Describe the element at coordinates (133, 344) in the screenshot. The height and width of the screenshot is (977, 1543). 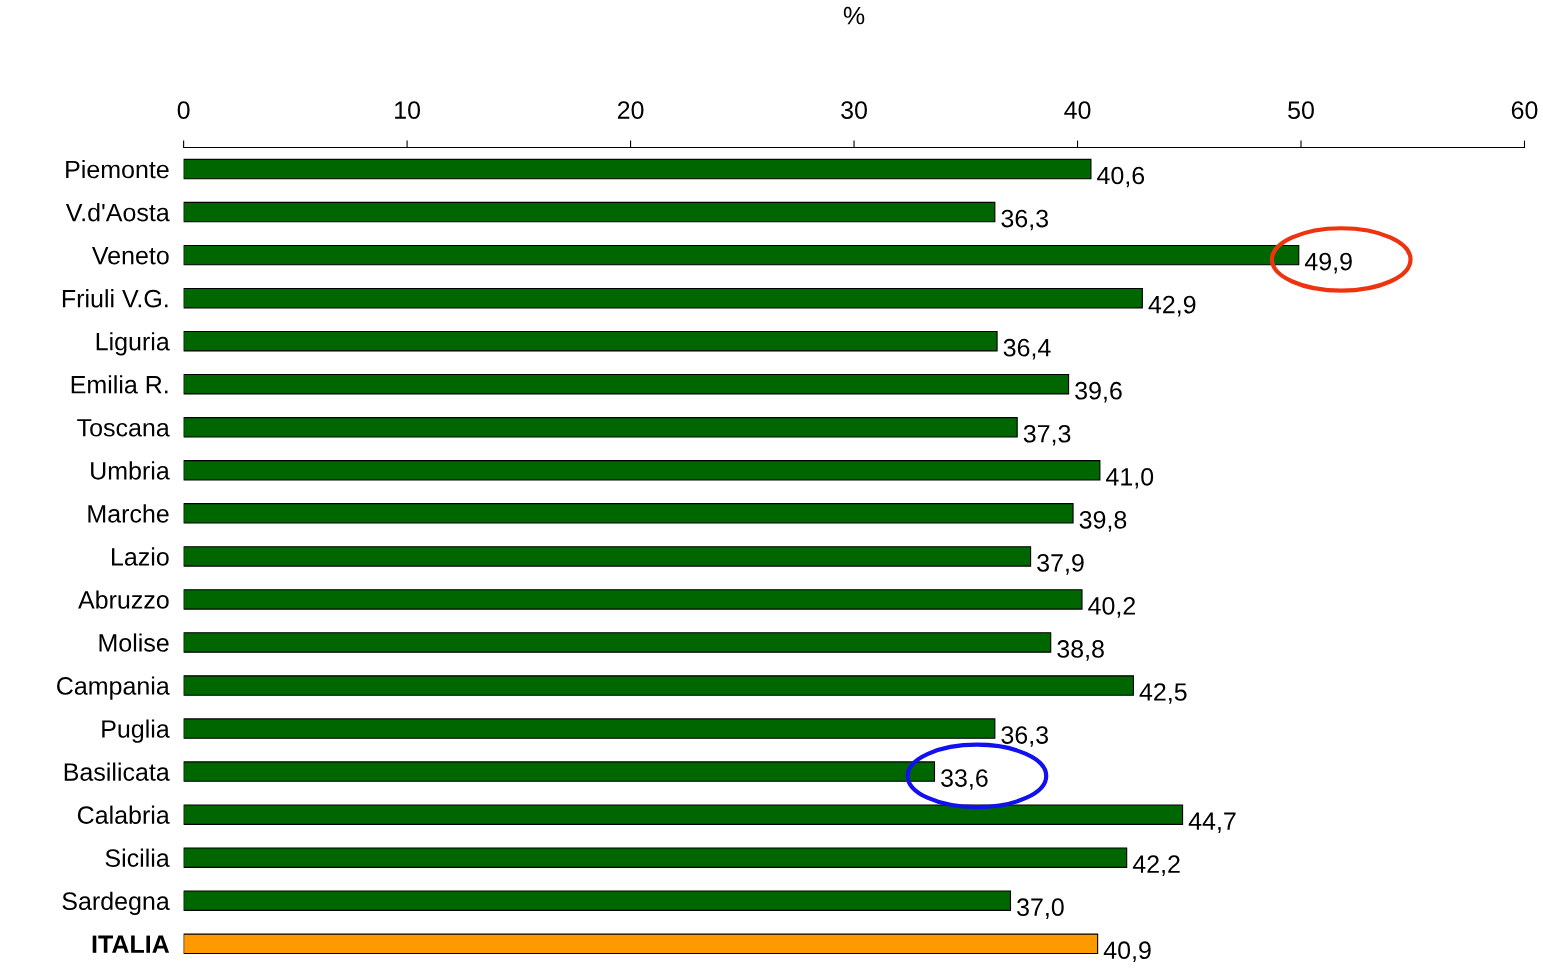
I see `y-tick-label: Liguria` at that location.